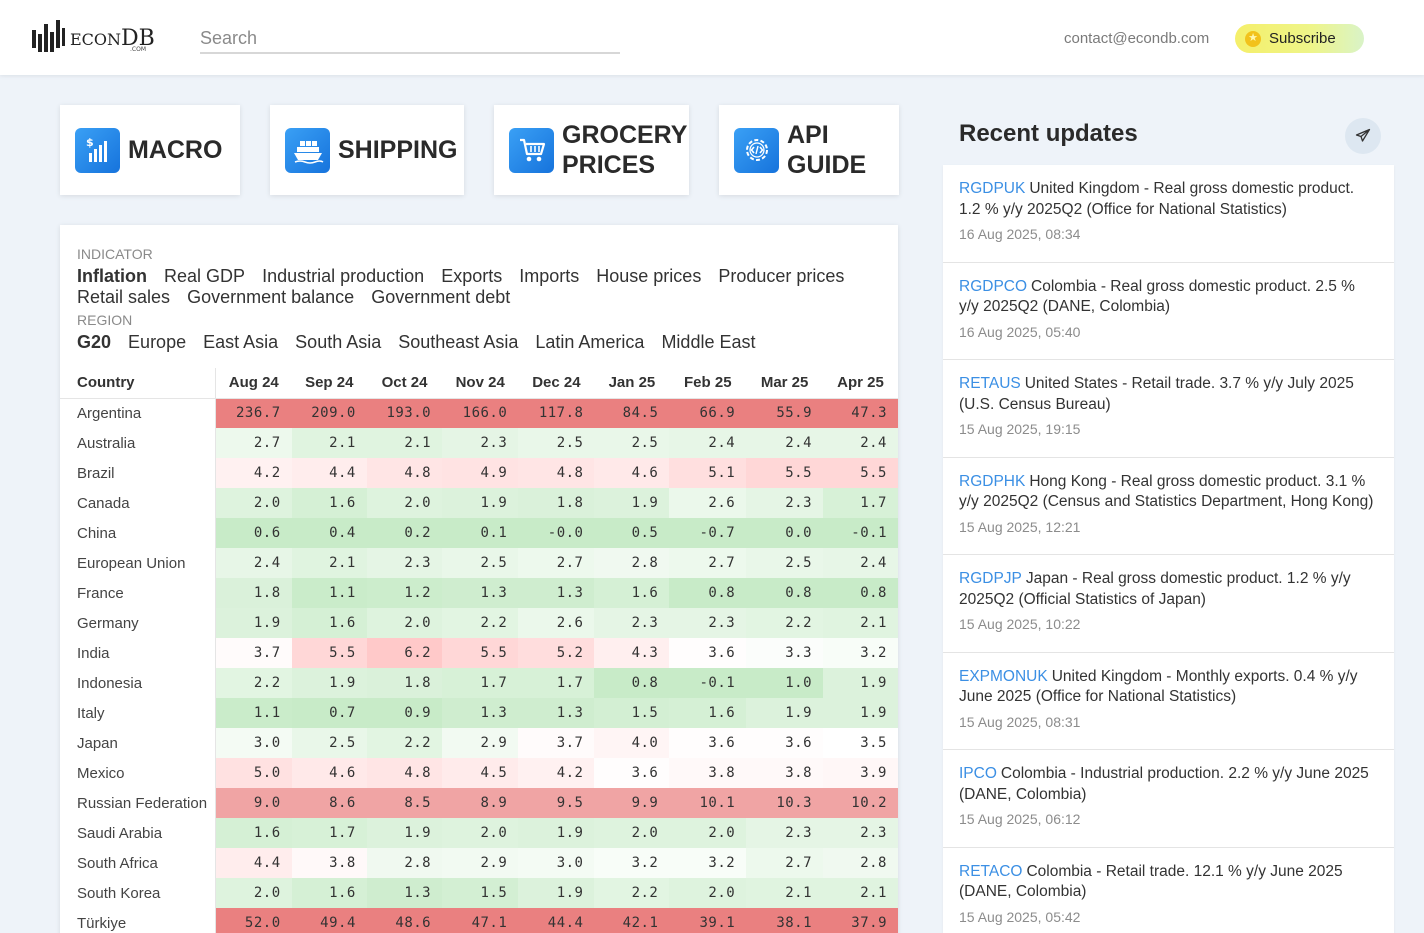 The image size is (1424, 933). I want to click on table-row: Canada 2.0 1.6 2.0 1.9 1.8 1.9 2.6 2.3 1.7, so click(479, 503).